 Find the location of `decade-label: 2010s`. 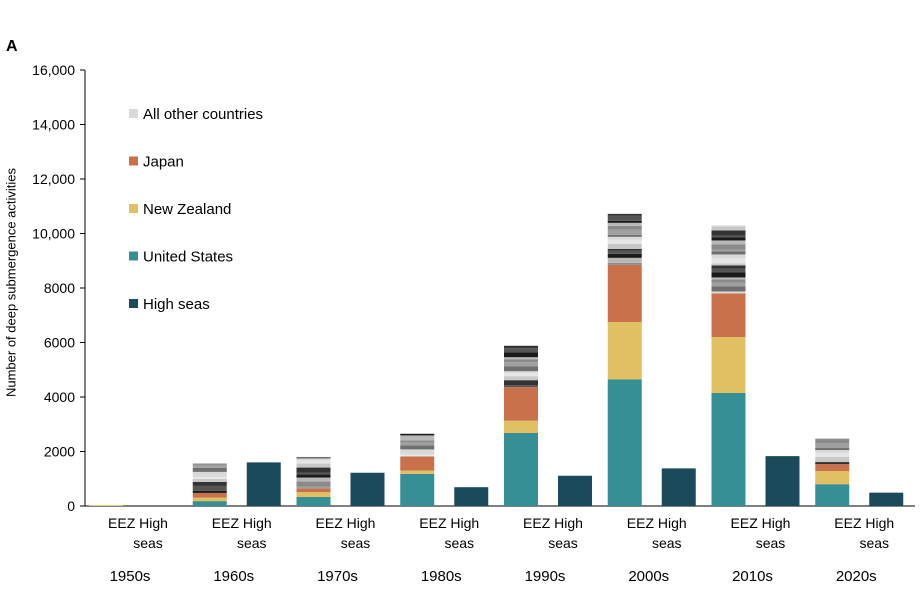

decade-label: 2010s is located at coordinates (752, 576).